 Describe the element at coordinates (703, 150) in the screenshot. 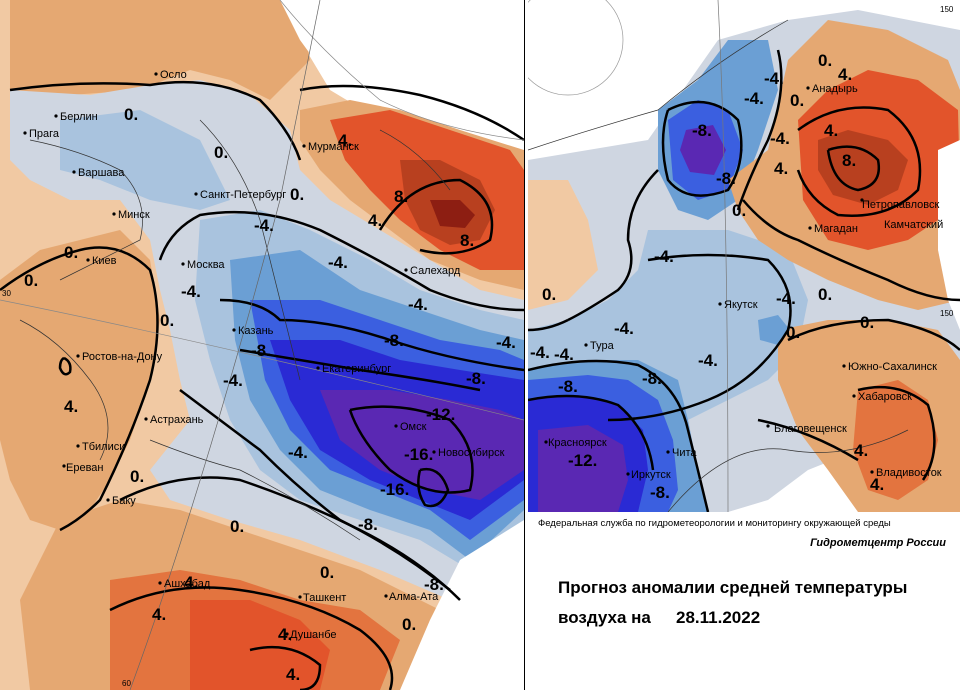

I see `region-coldest-north` at that location.